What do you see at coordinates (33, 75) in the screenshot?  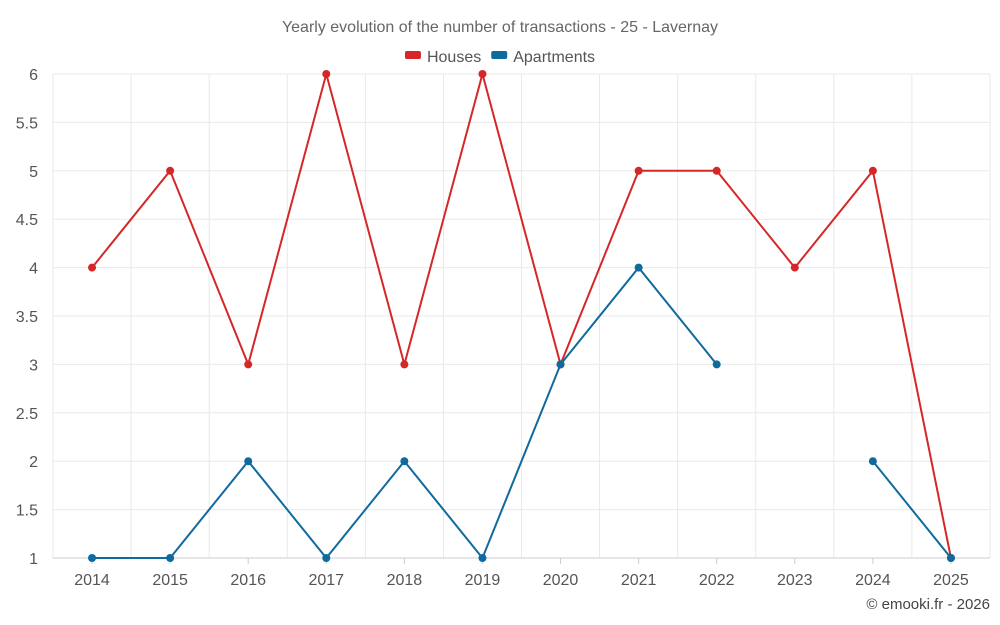 I see `y-tick-label: 6` at bounding box center [33, 75].